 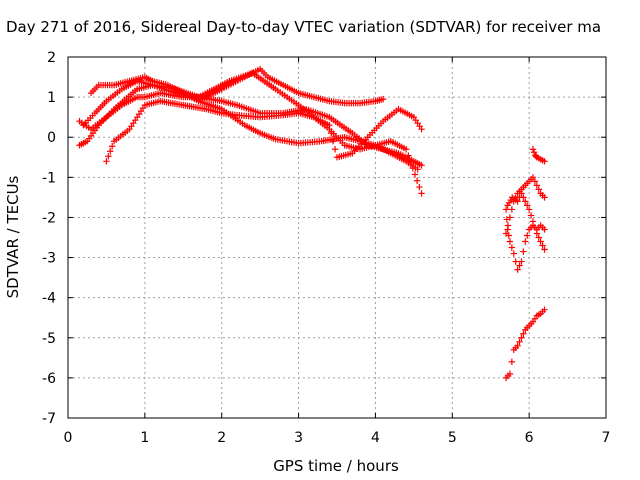 What do you see at coordinates (68, 438) in the screenshot?
I see `x-tick-label: 0` at bounding box center [68, 438].